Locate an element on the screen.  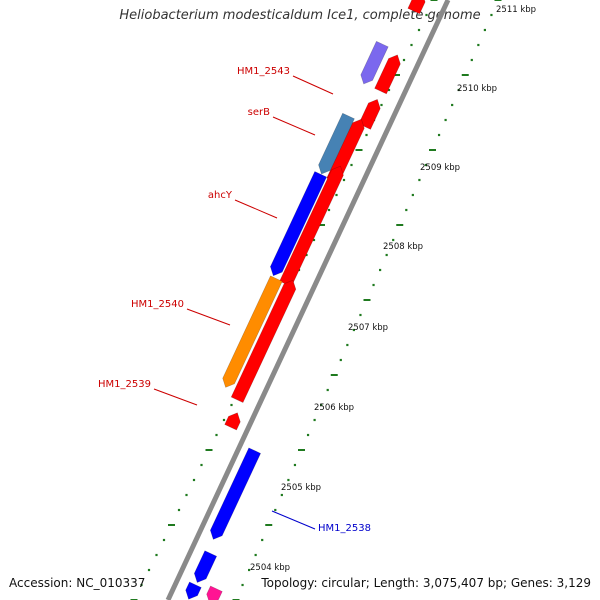
scale-label: 2510 kbp is located at coordinates (477, 89).